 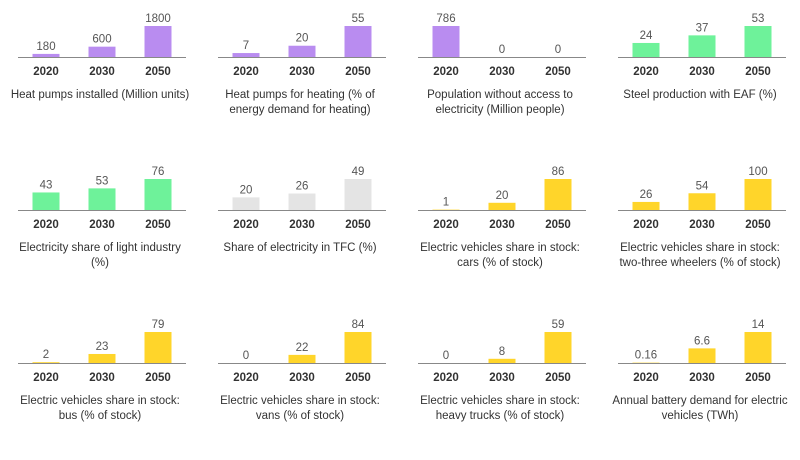 What do you see at coordinates (446, 203) in the screenshot?
I see `data-label: 1` at bounding box center [446, 203].